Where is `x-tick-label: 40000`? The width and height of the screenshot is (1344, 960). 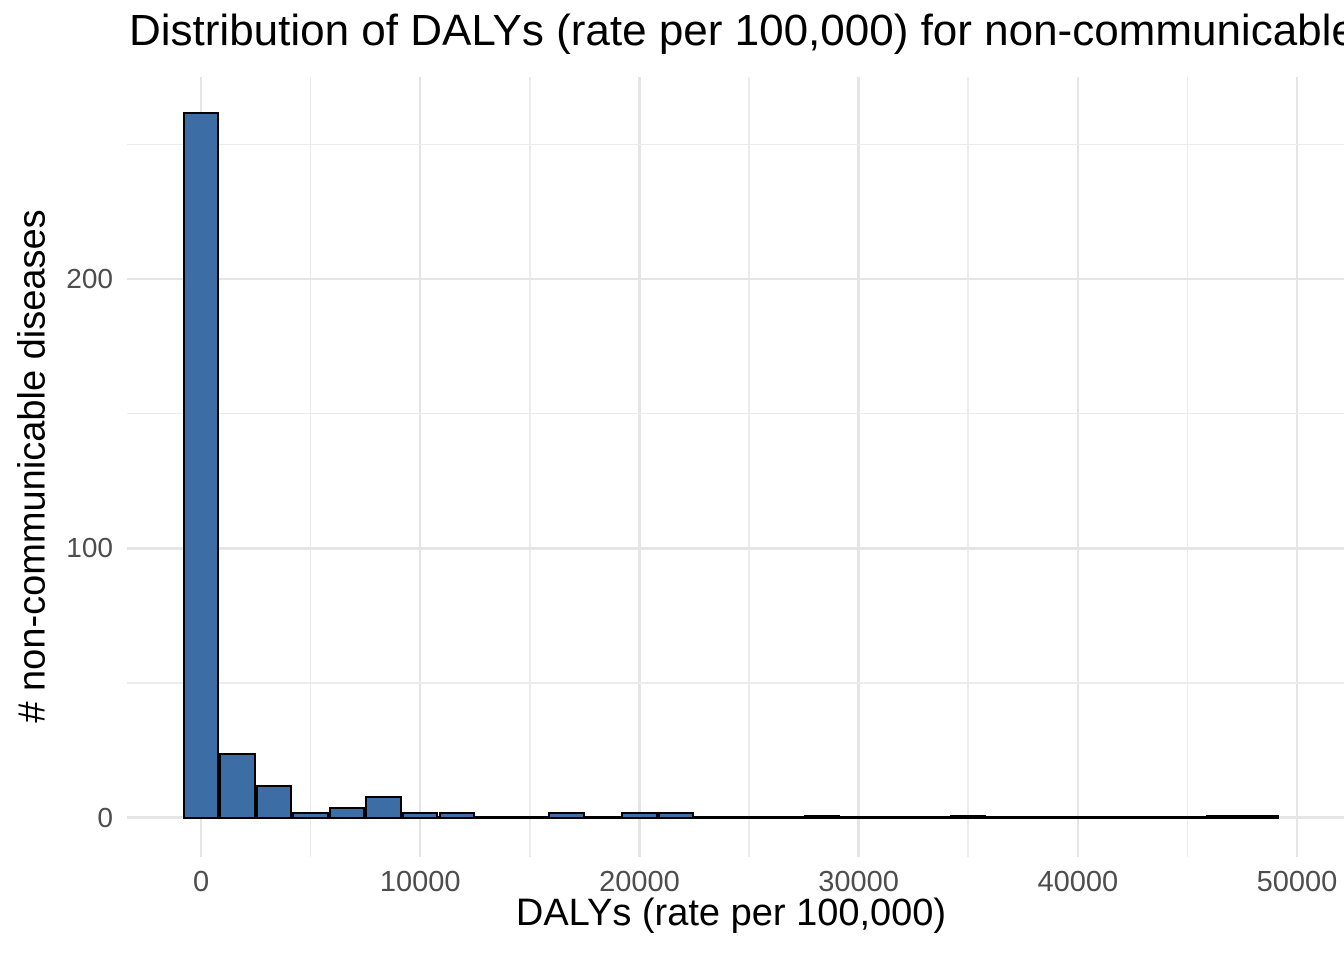 x-tick-label: 40000 is located at coordinates (1078, 882).